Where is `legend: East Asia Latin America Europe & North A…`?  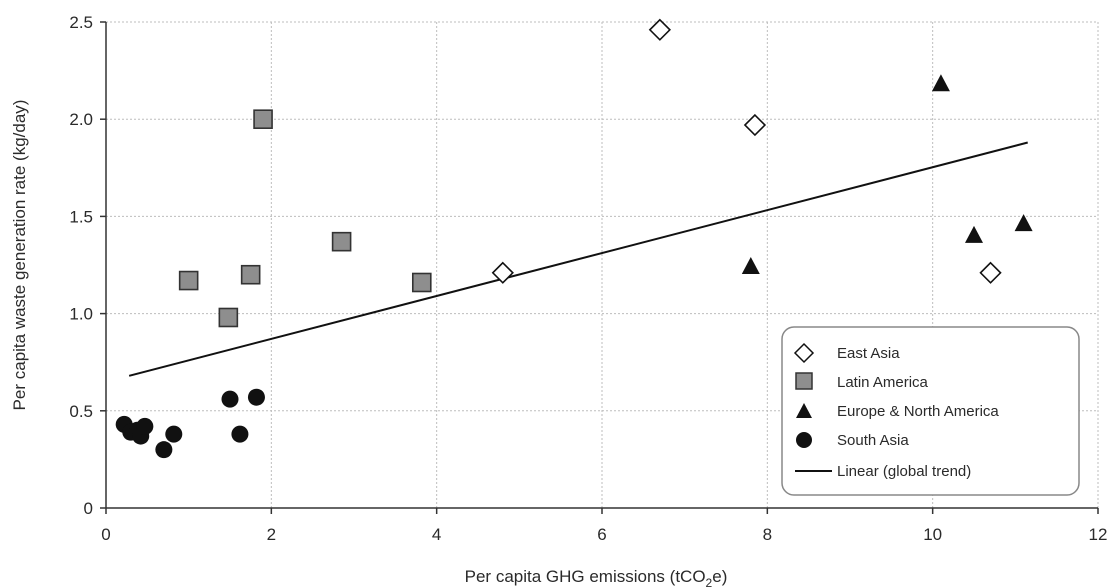
legend: East Asia Latin America Europe & North A… is located at coordinates (930, 411).